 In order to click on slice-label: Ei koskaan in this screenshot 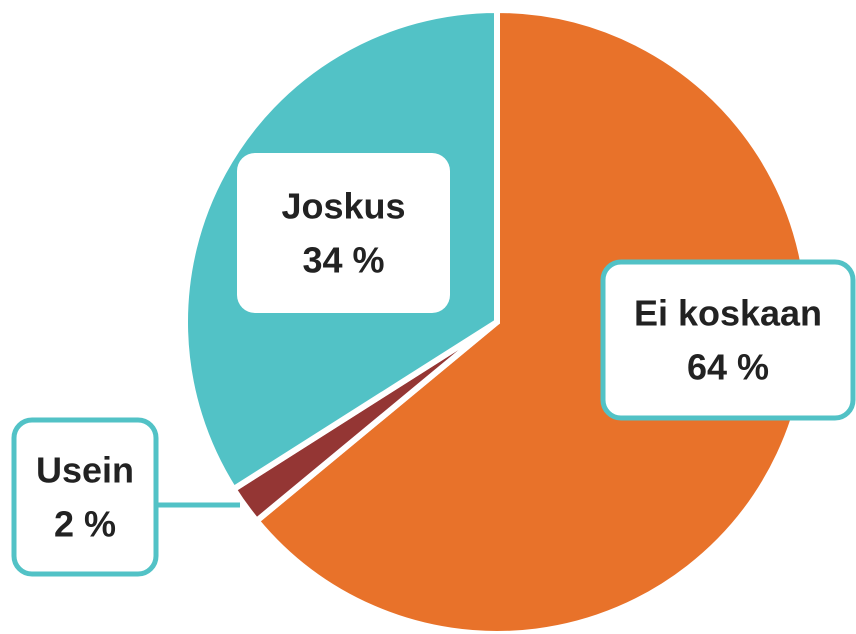, I will do `click(728, 313)`.